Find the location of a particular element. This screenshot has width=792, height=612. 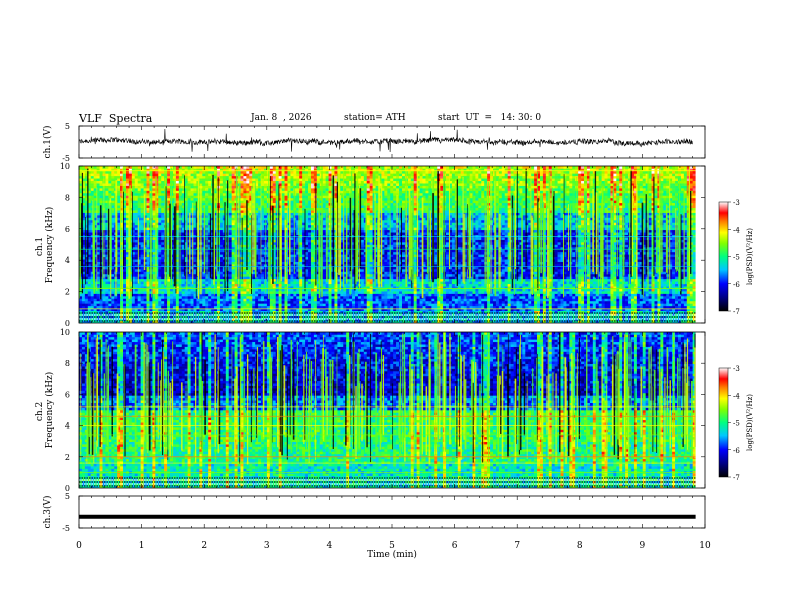

date-label: Jan. 8 , 2026 is located at coordinates (281, 118).